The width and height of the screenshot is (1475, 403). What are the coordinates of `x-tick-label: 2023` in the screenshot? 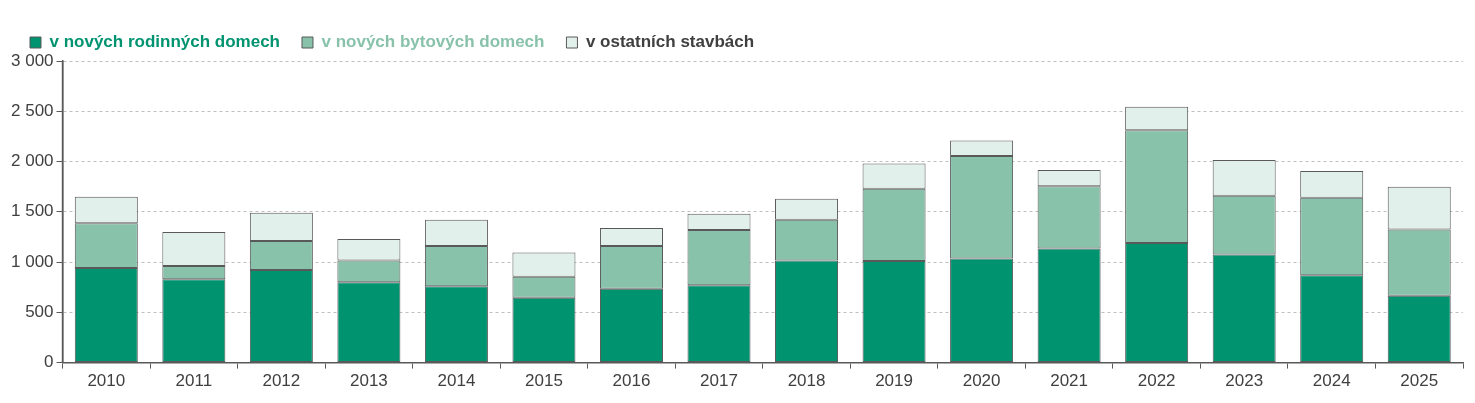 It's located at (1244, 381).